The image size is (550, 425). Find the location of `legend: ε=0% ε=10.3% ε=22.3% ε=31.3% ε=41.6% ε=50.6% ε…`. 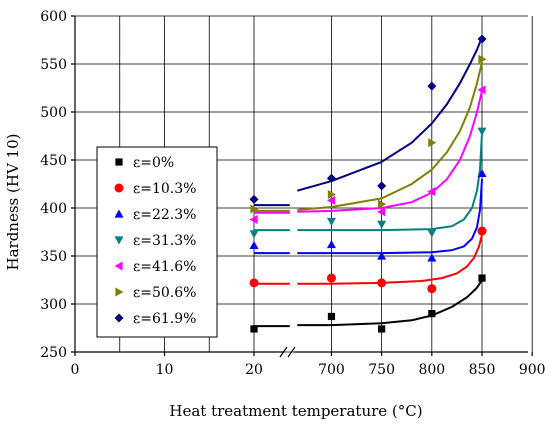

legend: ε=0% ε=10.3% ε=22.3% ε=31.3% ε=41.6% ε=50.6% ε… is located at coordinates (157, 242).